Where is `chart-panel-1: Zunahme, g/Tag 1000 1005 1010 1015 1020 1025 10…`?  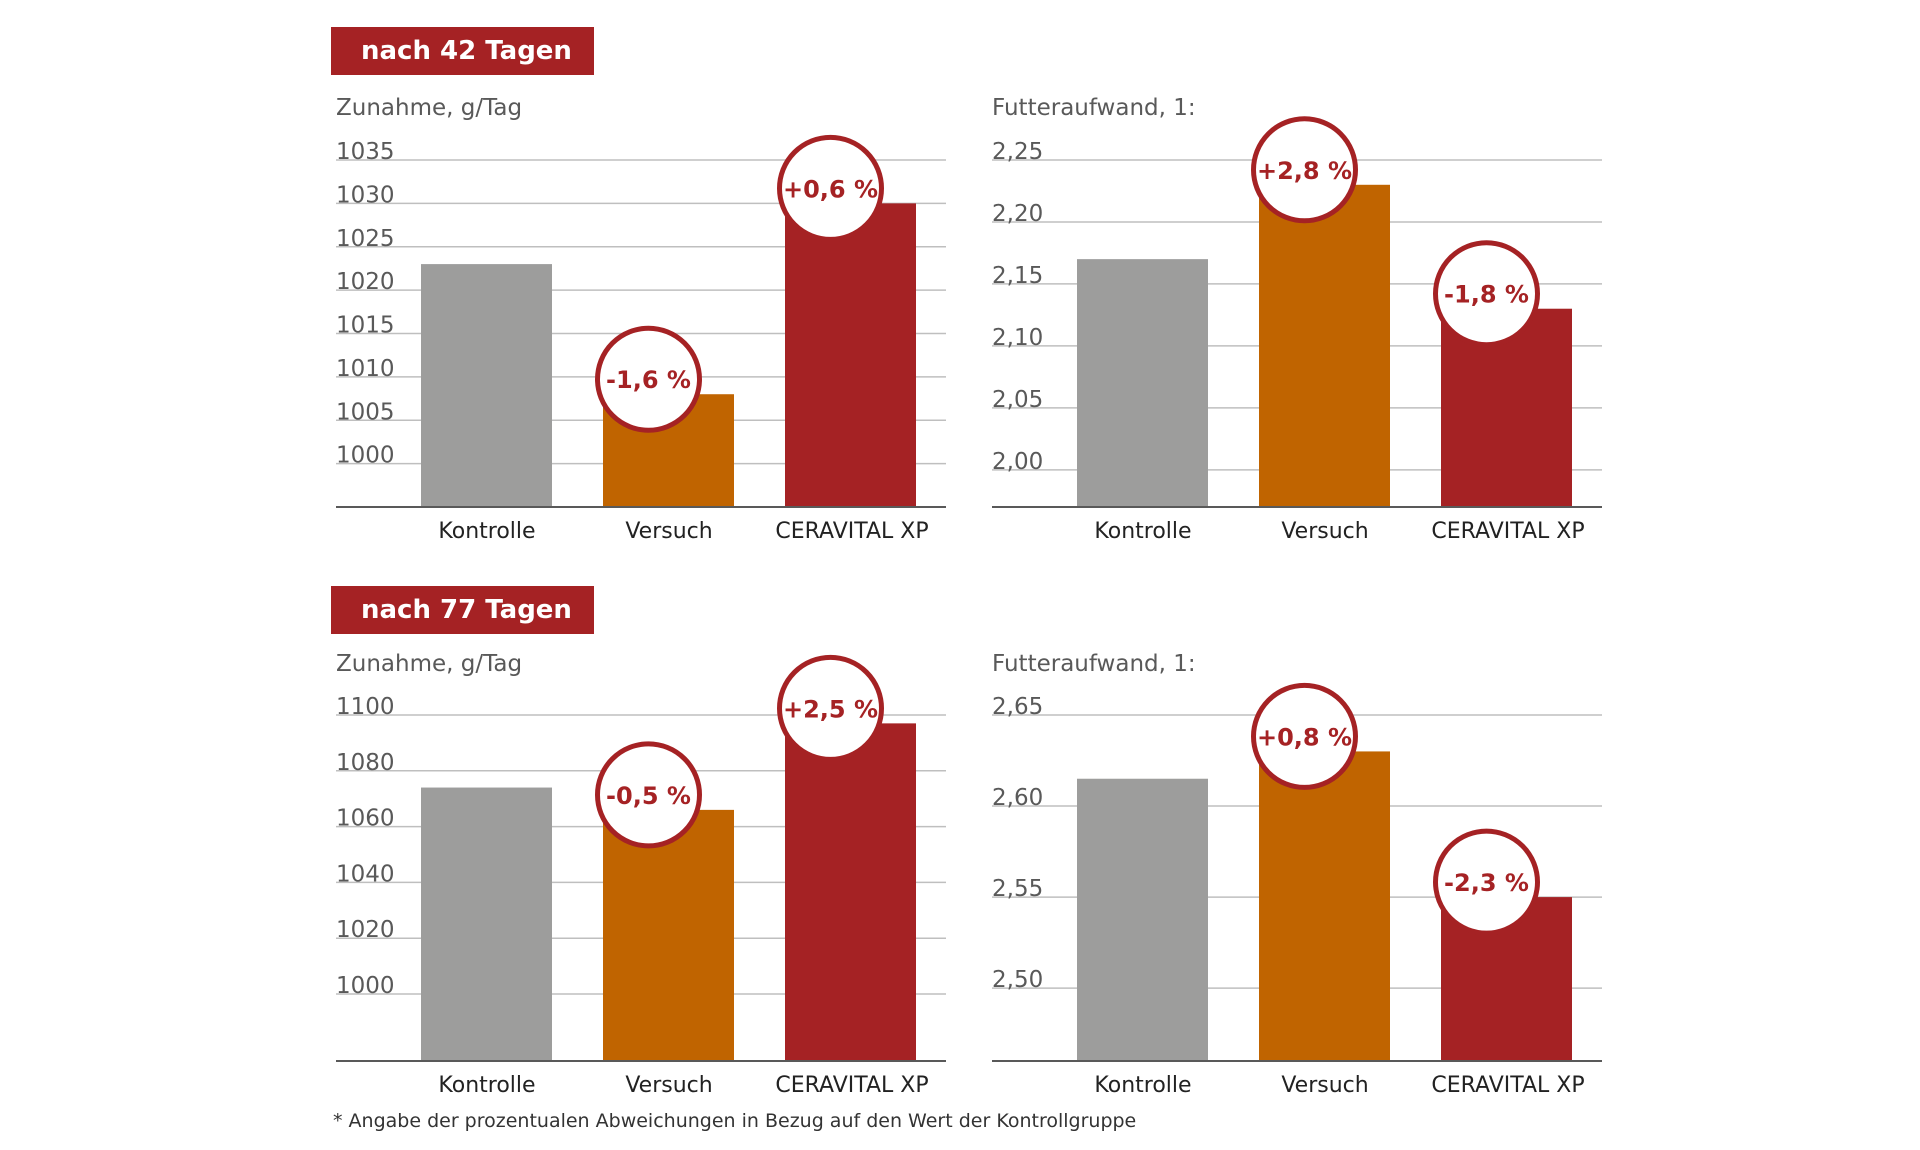
chart-panel-1: Zunahme, g/Tag 1000 1005 1010 1015 1020 1025 10… is located at coordinates (641, 319).